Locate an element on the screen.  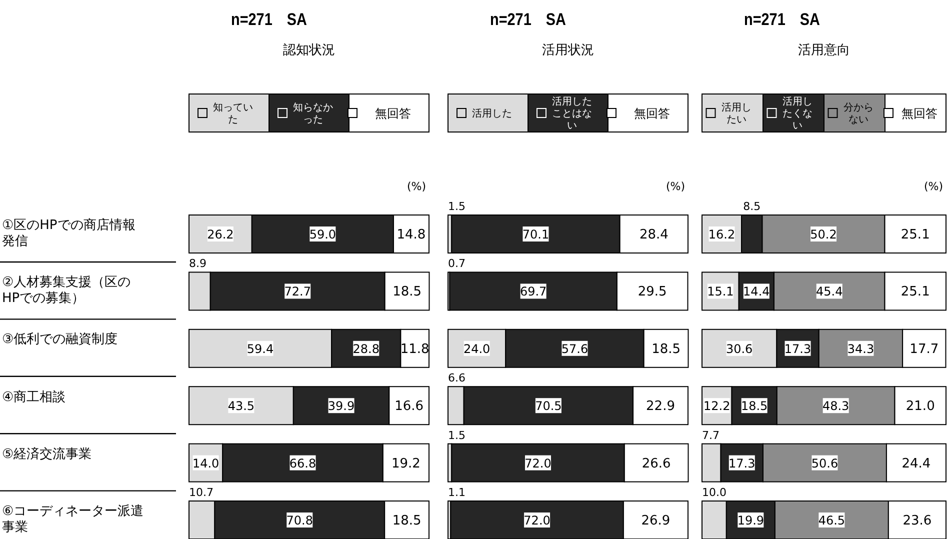
legend-item: 知らなかった is located at coordinates (305, 114).